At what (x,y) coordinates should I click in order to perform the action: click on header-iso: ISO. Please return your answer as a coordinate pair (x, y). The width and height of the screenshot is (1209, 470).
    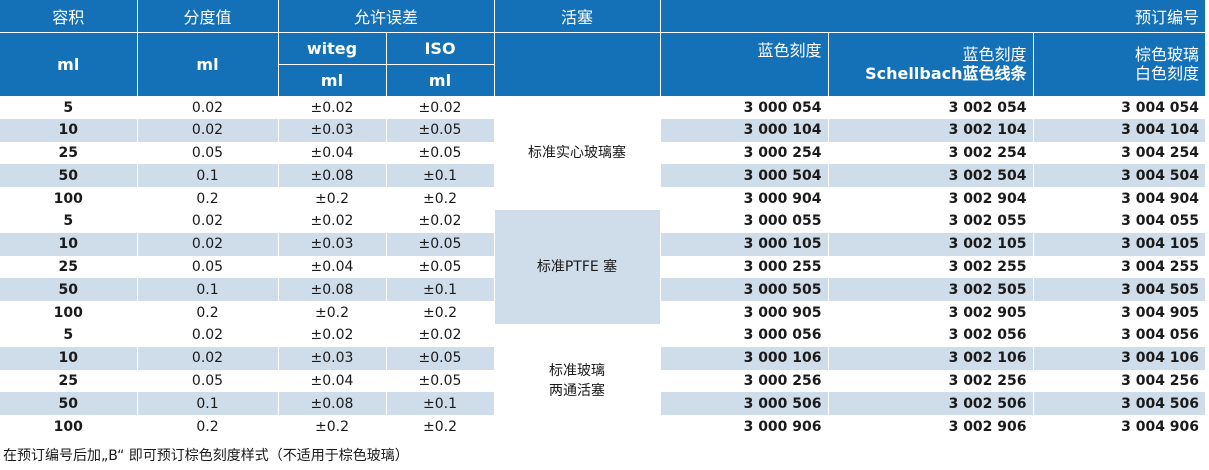
    Looking at the image, I should click on (440, 48).